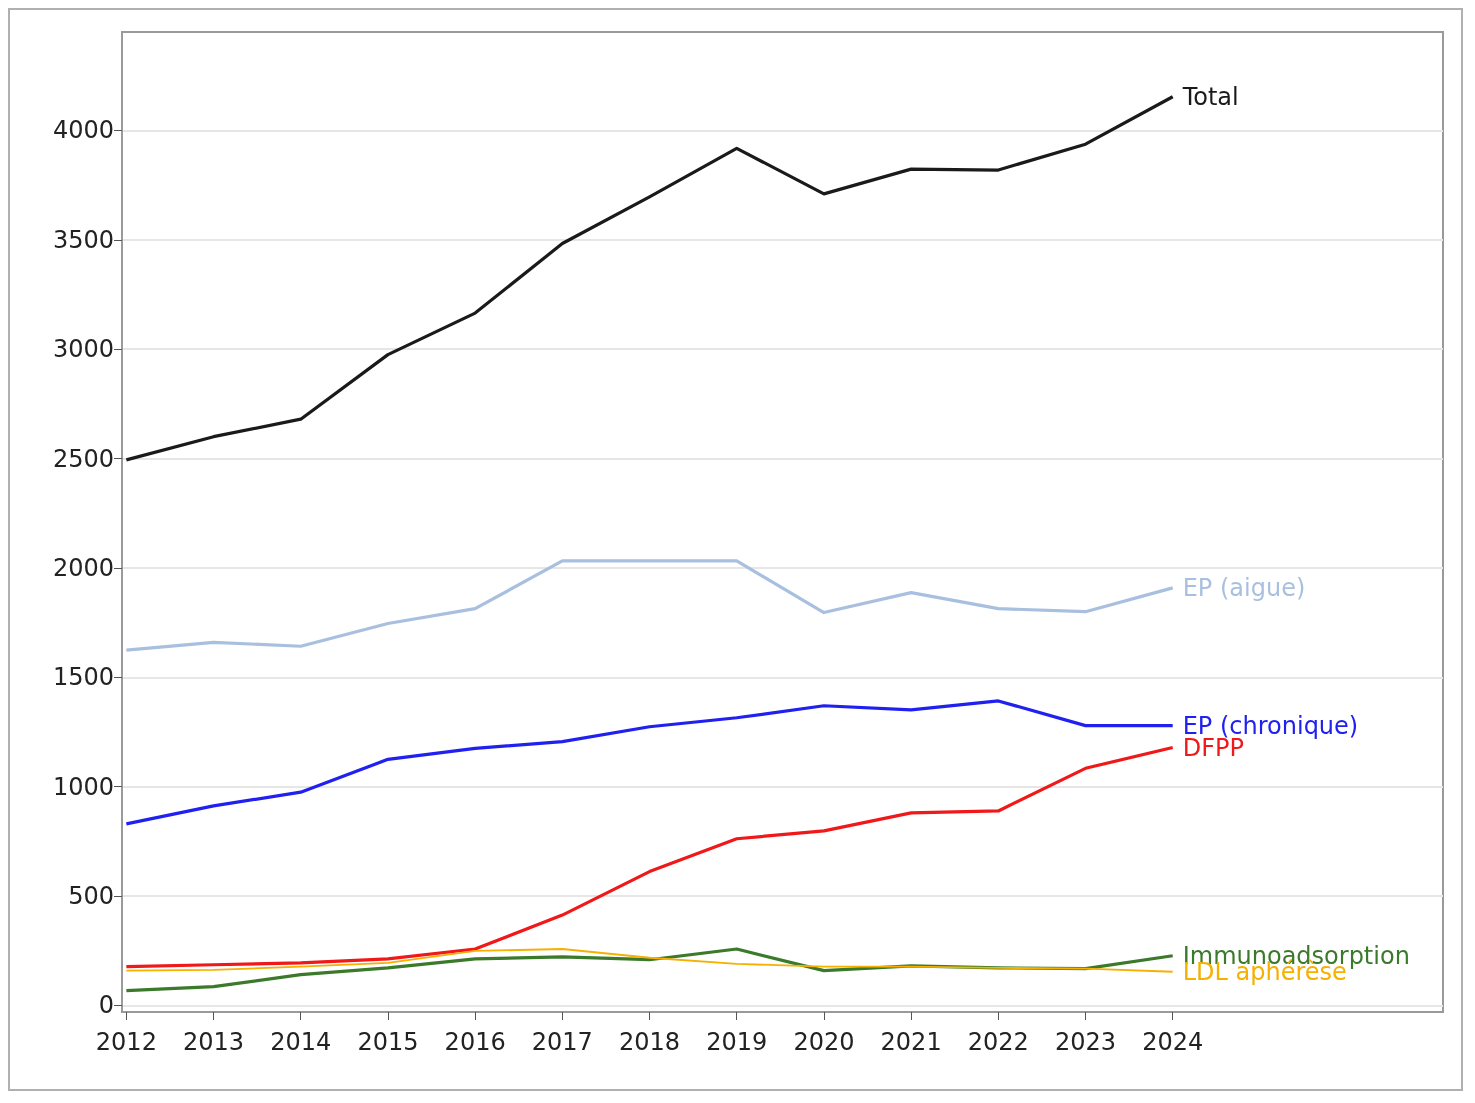  I want to click on series-label: Total, so click(1210, 96).